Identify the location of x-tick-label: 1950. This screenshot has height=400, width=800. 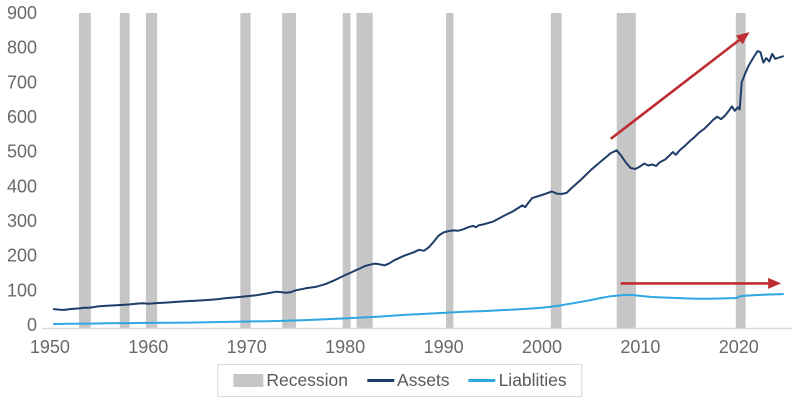
(50, 347).